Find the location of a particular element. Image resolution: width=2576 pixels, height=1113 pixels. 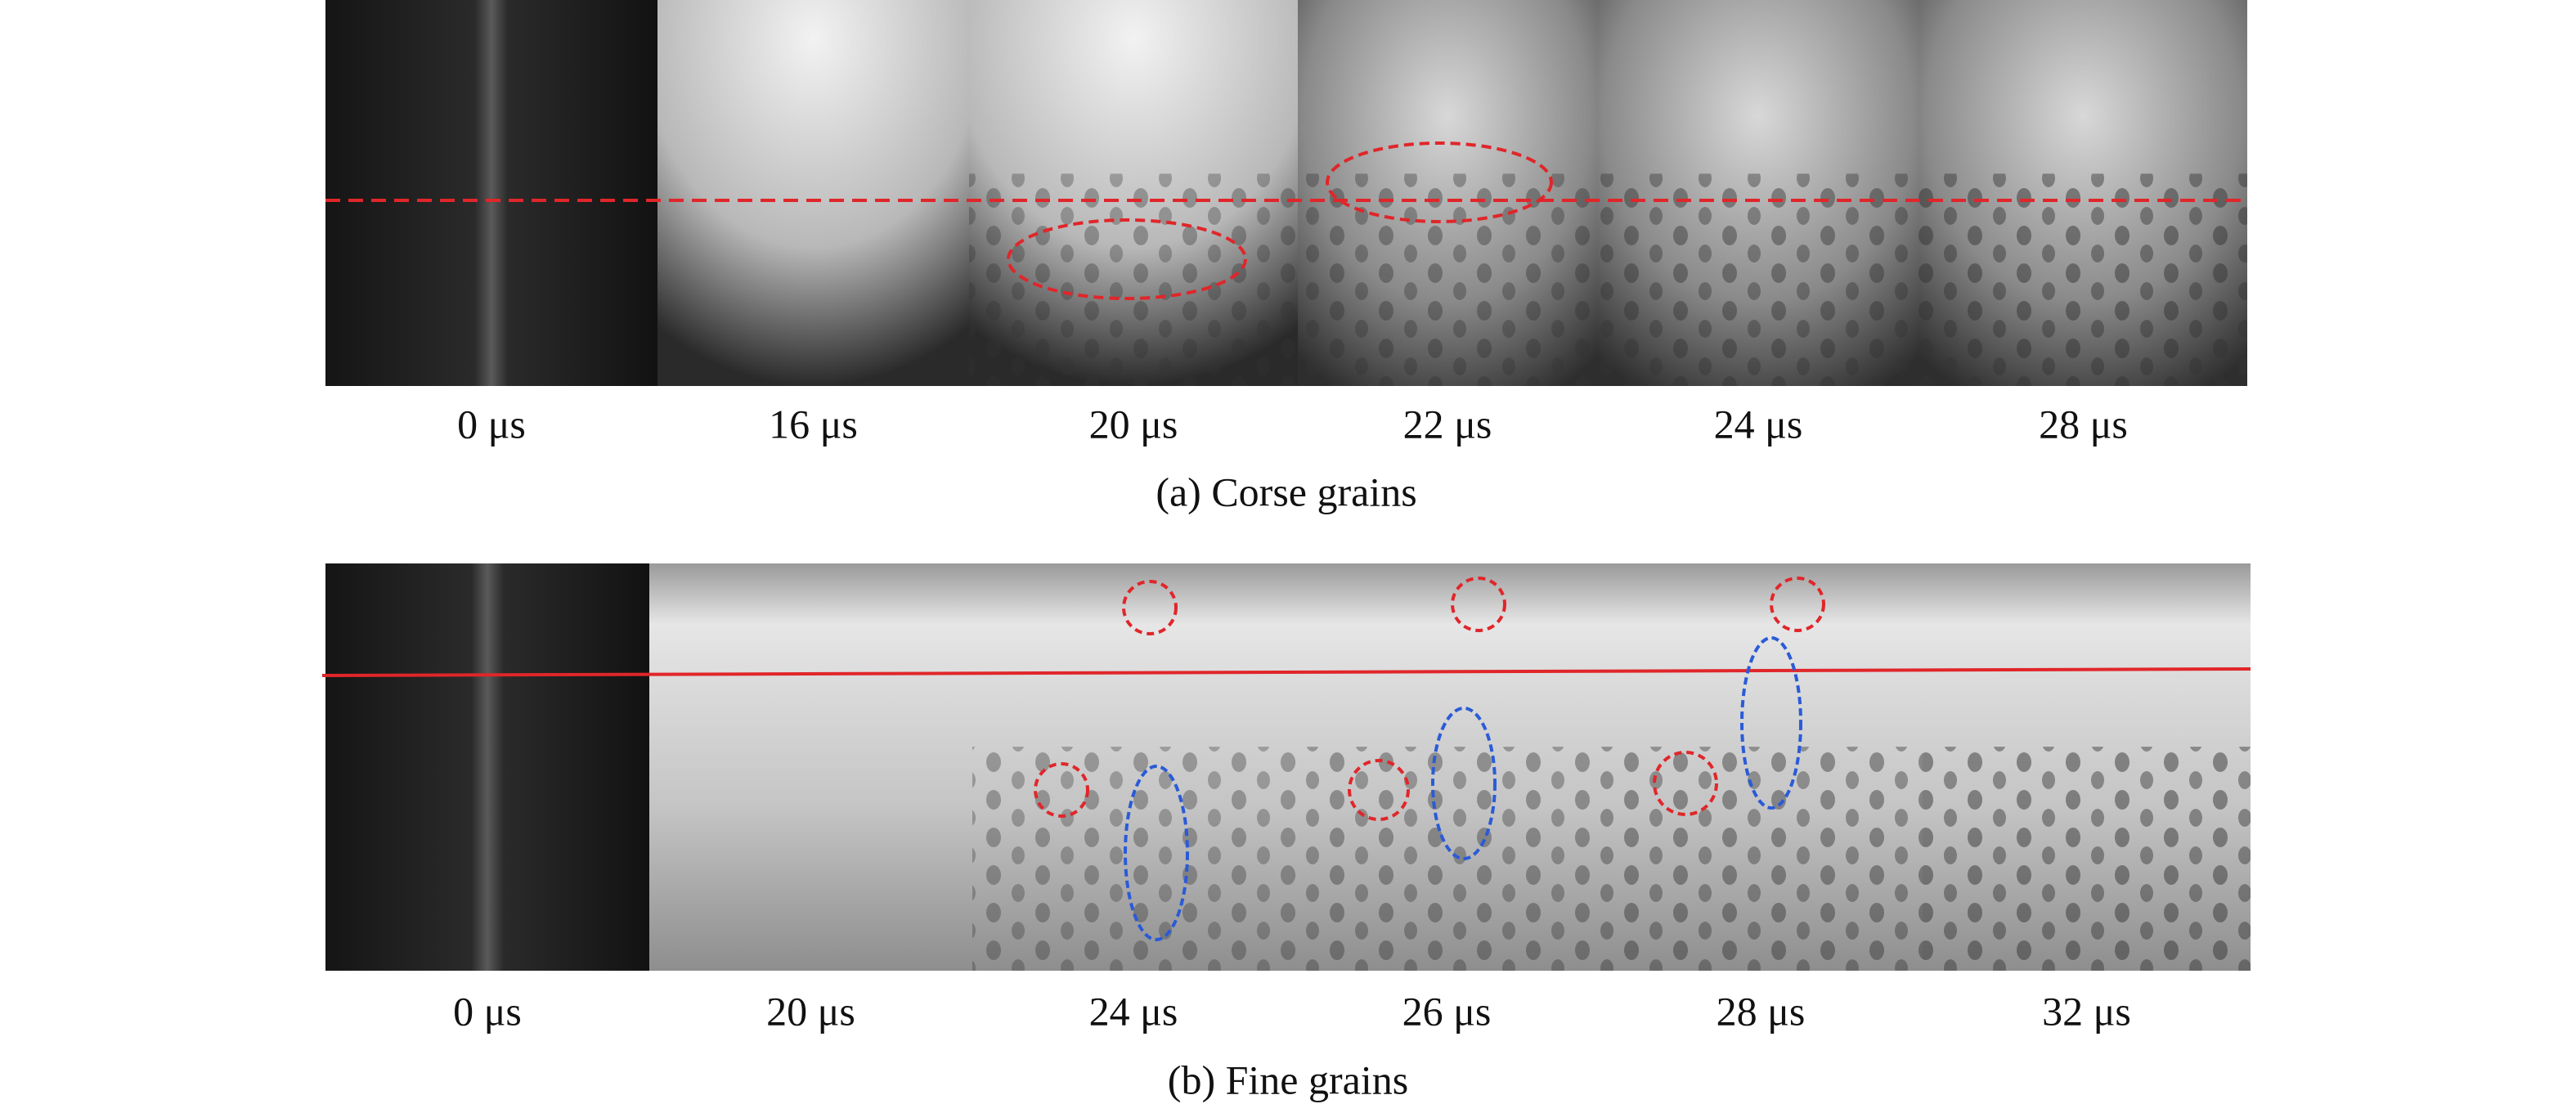

frame-label: 16 μs is located at coordinates (813, 424).